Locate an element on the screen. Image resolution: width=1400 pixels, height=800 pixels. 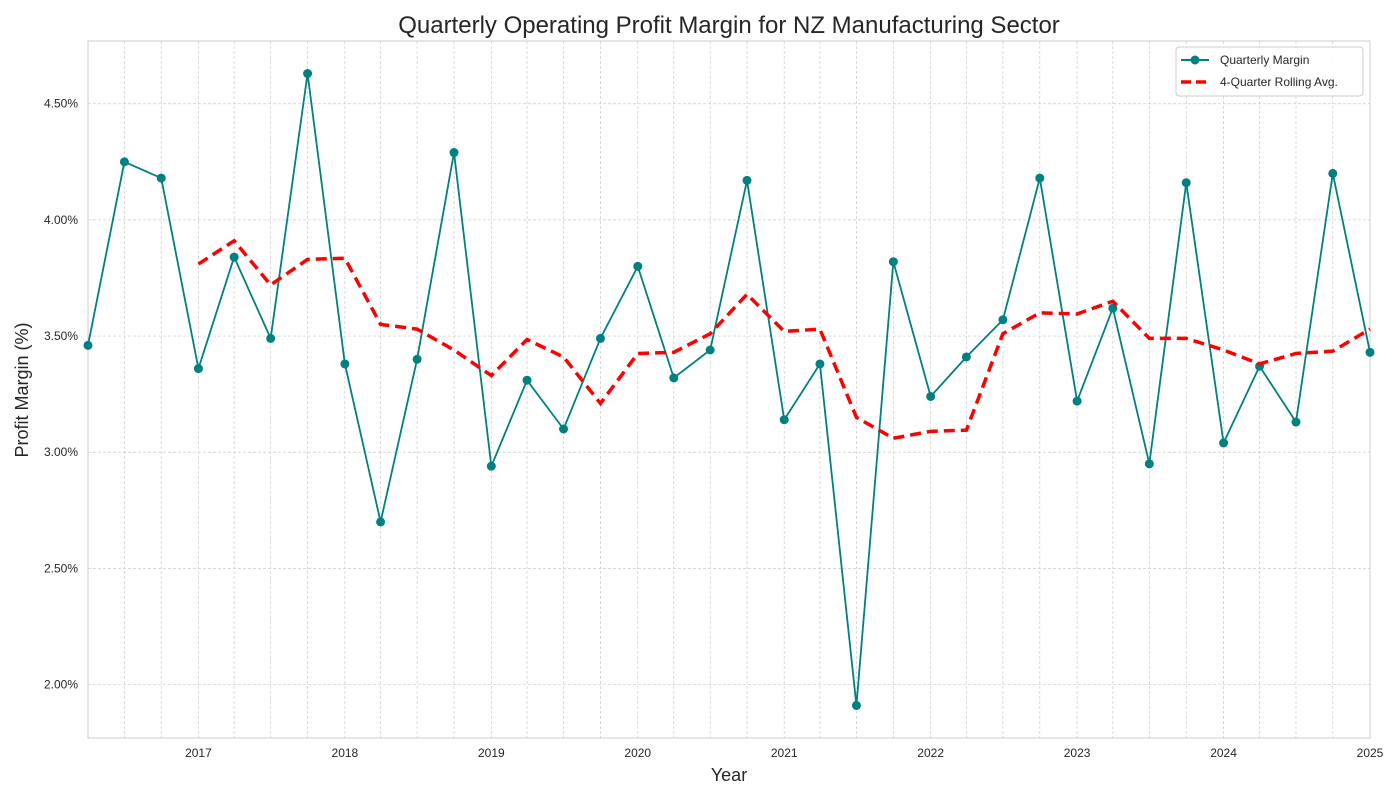
x-axis-label: Year is located at coordinates (729, 775).